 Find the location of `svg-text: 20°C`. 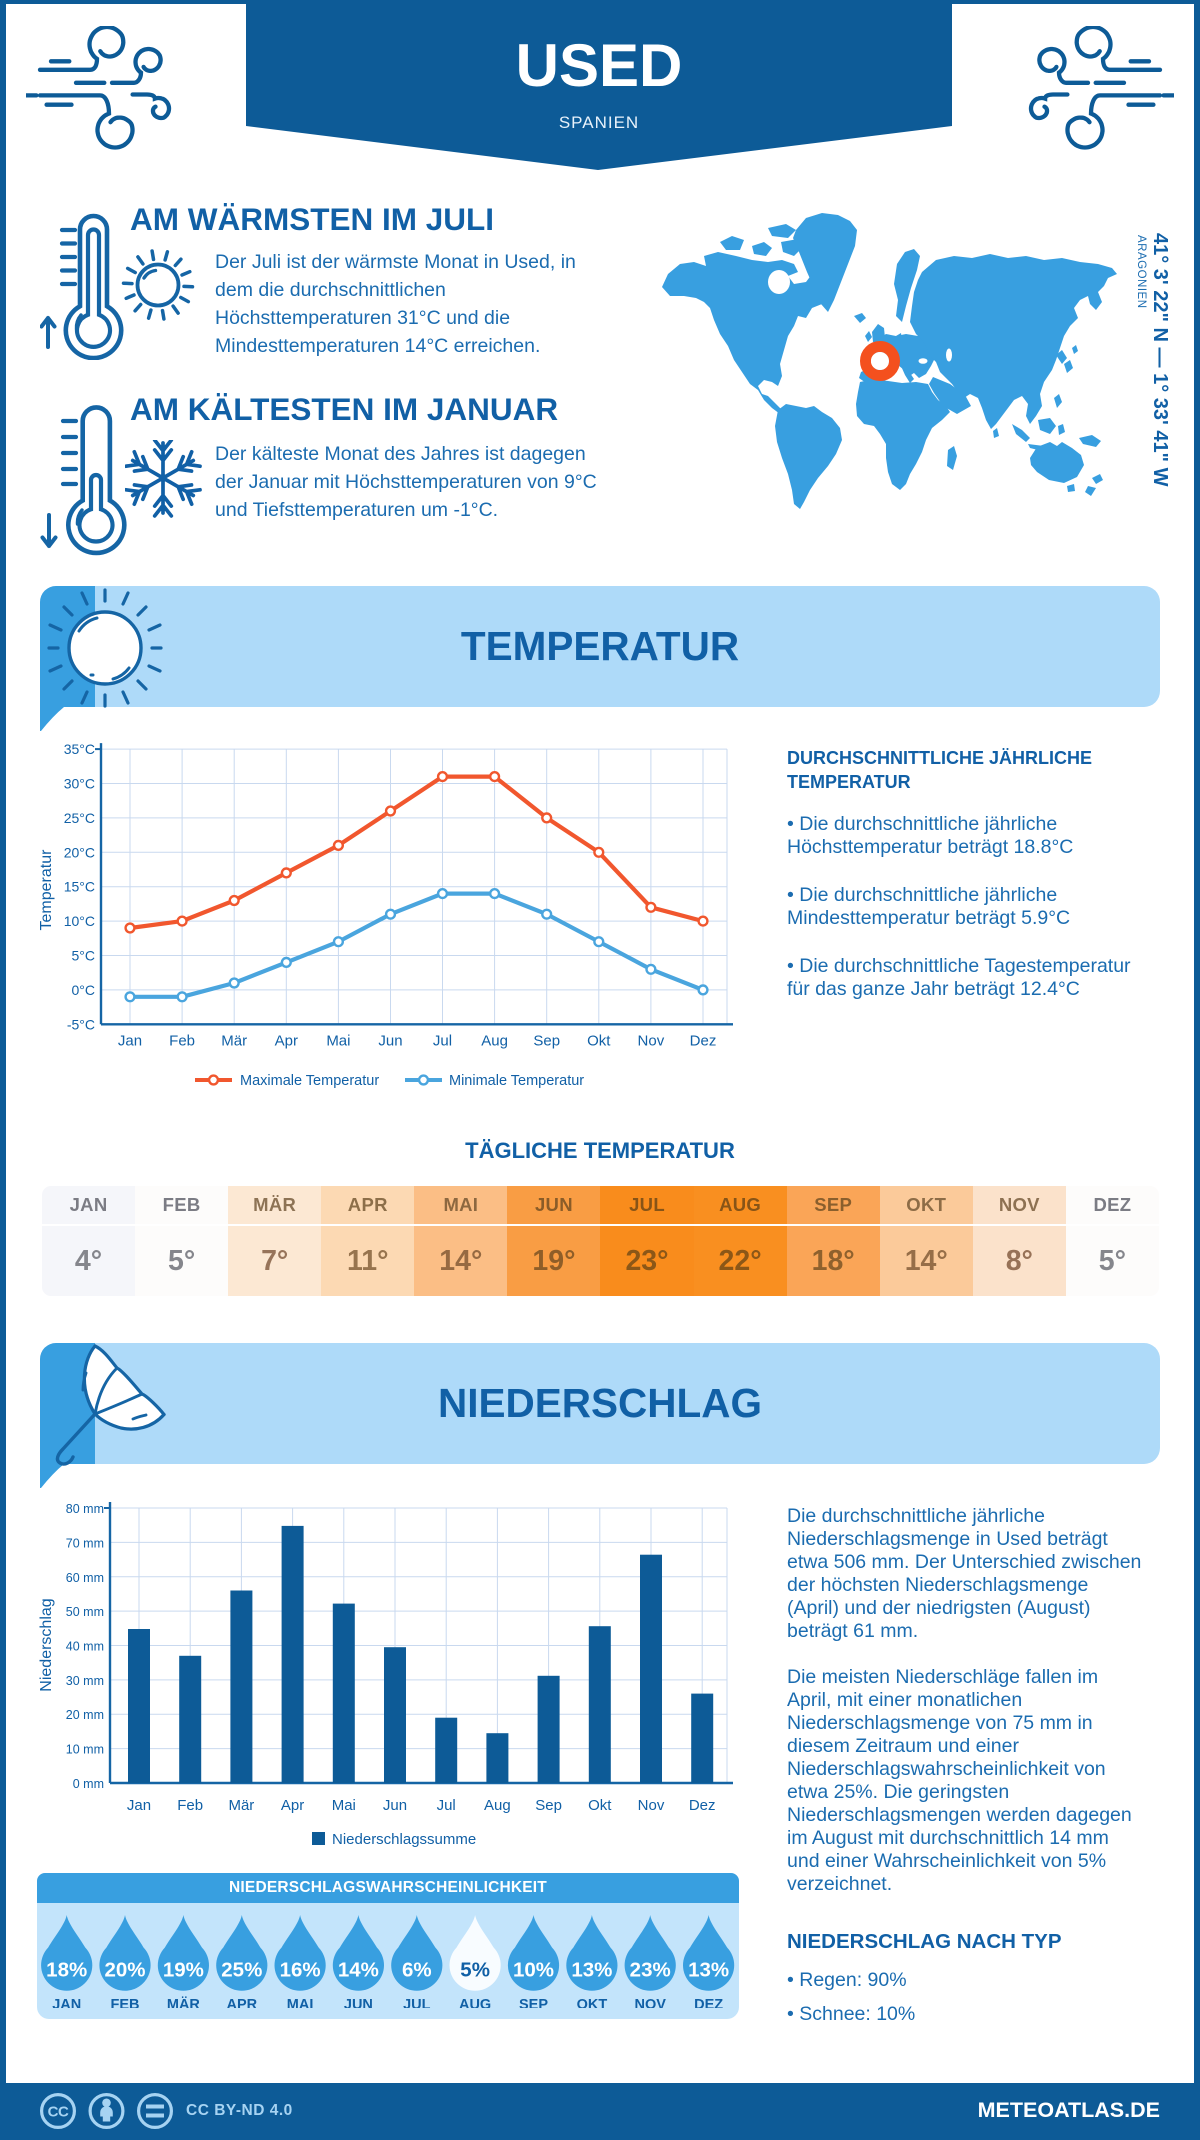

svg-text: 20°C is located at coordinates (79, 852).